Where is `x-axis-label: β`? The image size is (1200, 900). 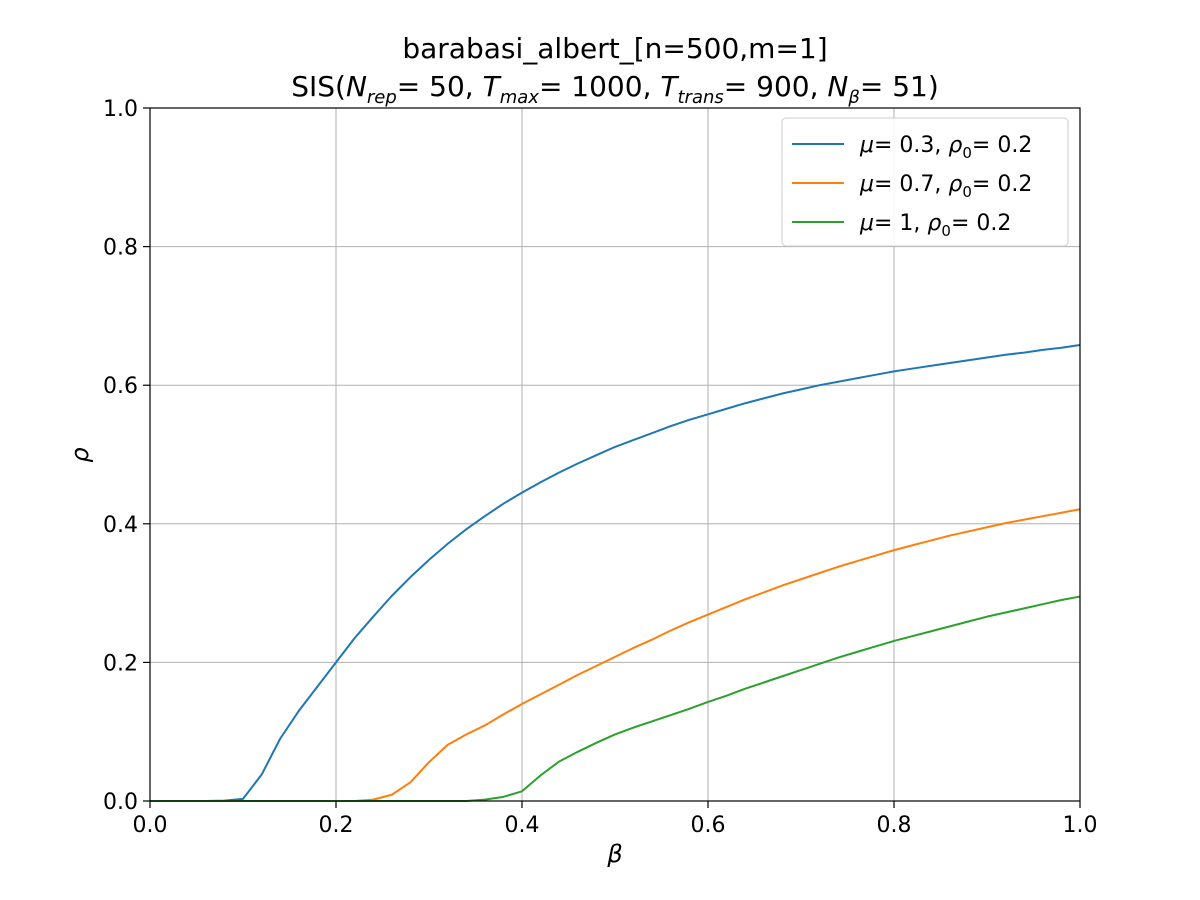
x-axis-label: β is located at coordinates (614, 854).